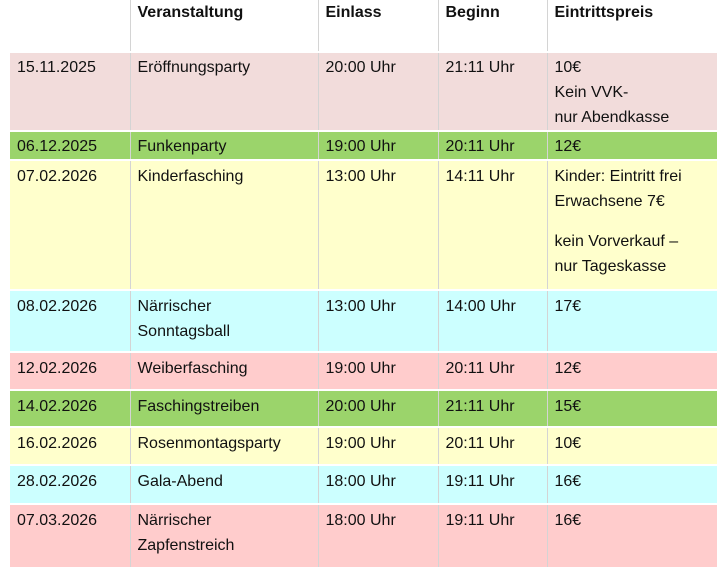 The height and width of the screenshot is (575, 727). What do you see at coordinates (377, 321) in the screenshot?
I see `table-cell: 13:00 Uhr` at bounding box center [377, 321].